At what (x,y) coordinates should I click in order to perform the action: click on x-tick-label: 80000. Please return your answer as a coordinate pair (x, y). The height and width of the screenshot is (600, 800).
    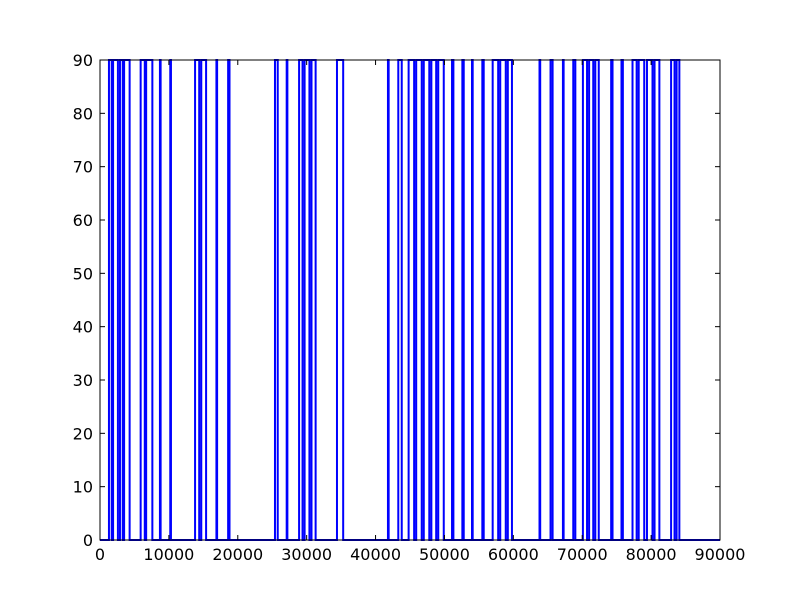
    Looking at the image, I should click on (651, 554).